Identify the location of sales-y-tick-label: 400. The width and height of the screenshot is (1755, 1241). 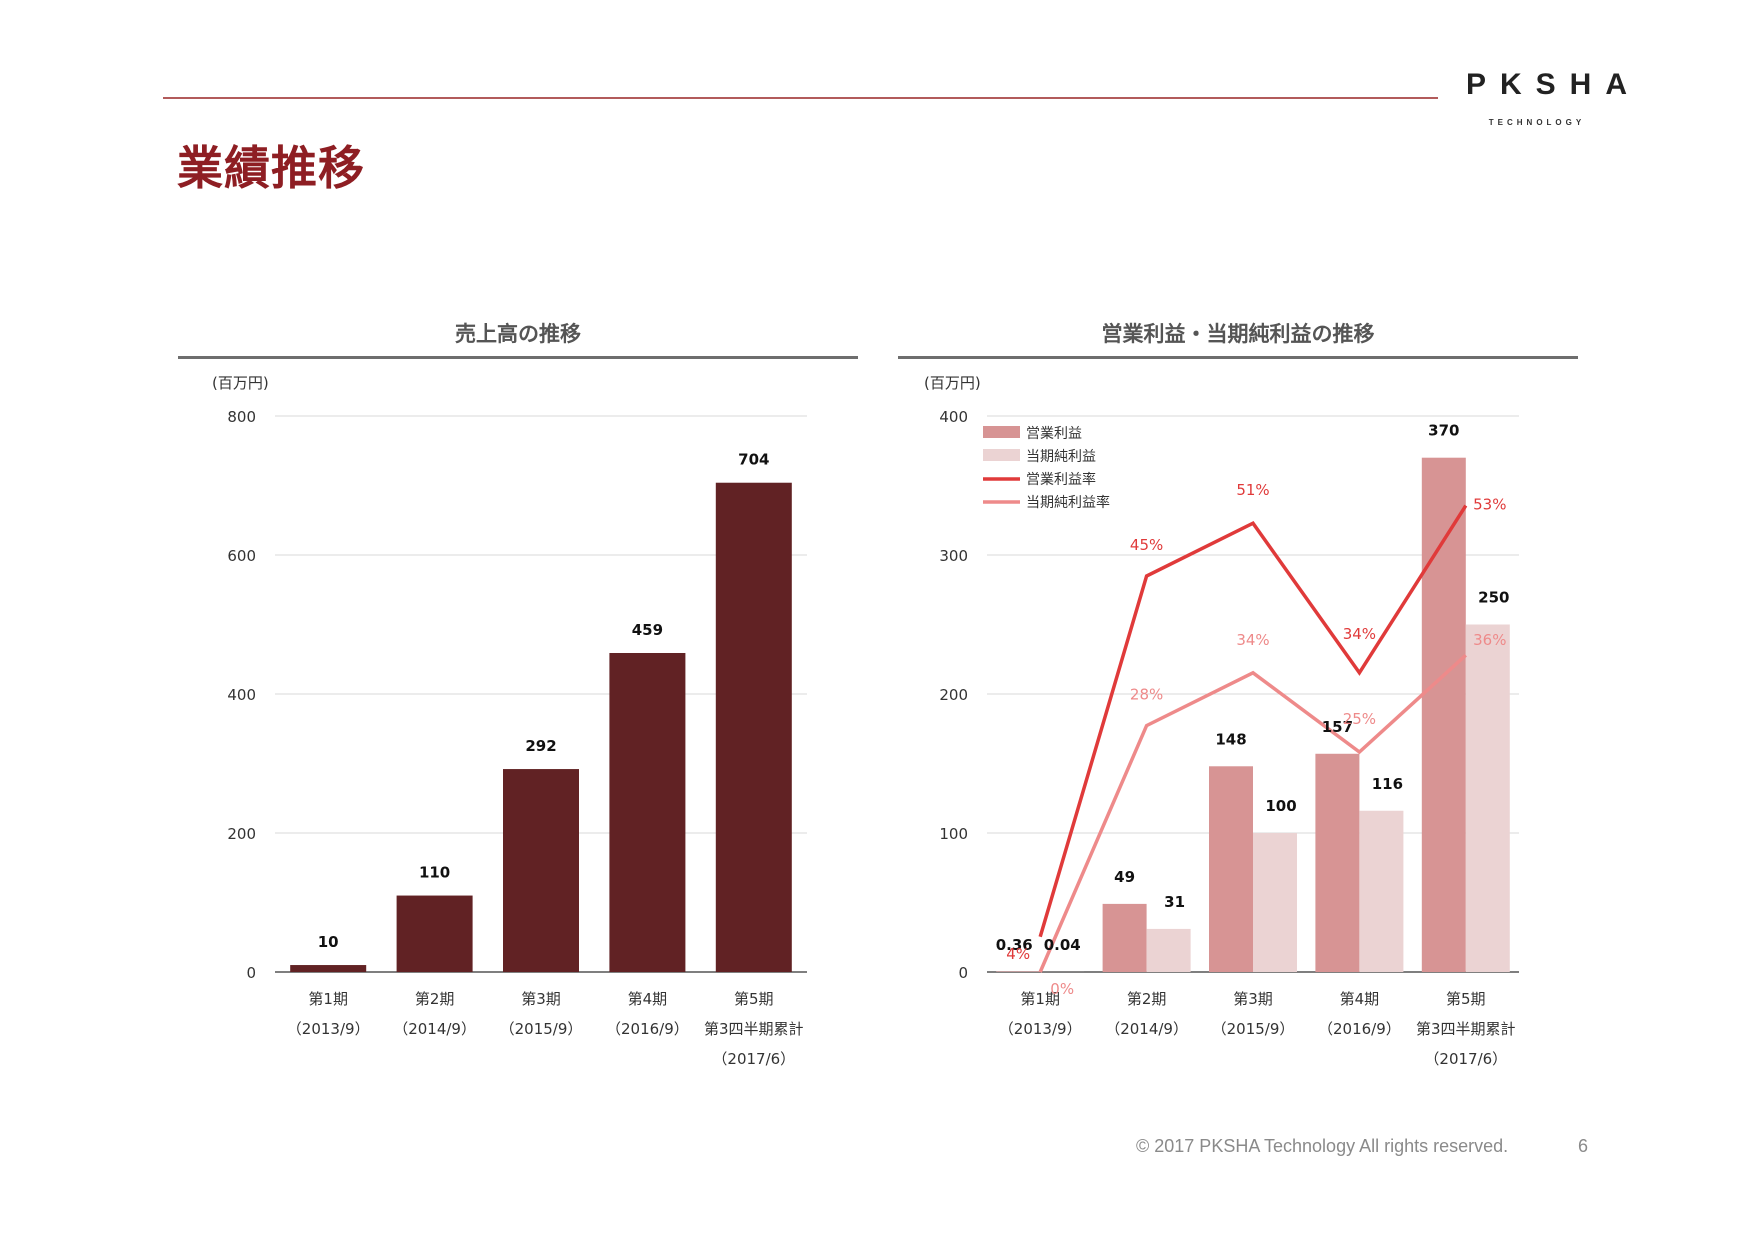
(241, 695).